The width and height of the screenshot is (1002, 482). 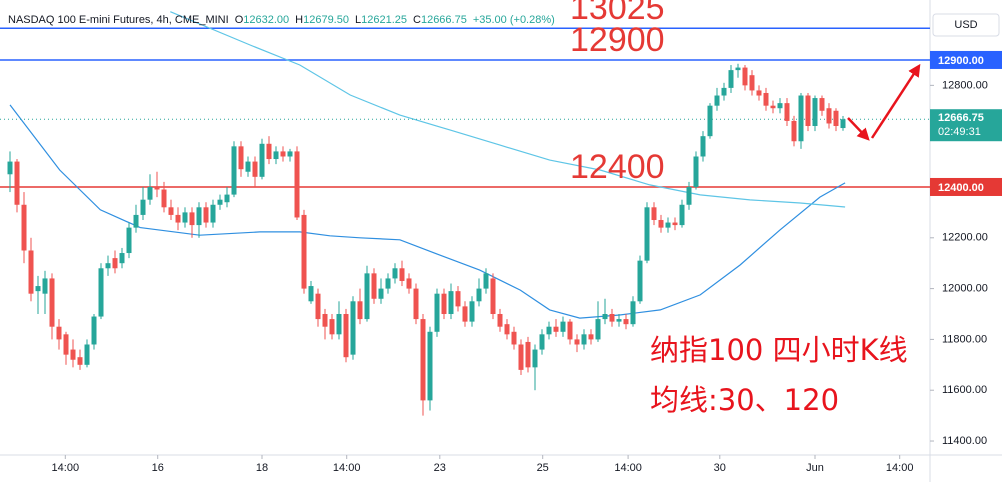 I want to click on countdown: 02:49:31, so click(x=959, y=132).